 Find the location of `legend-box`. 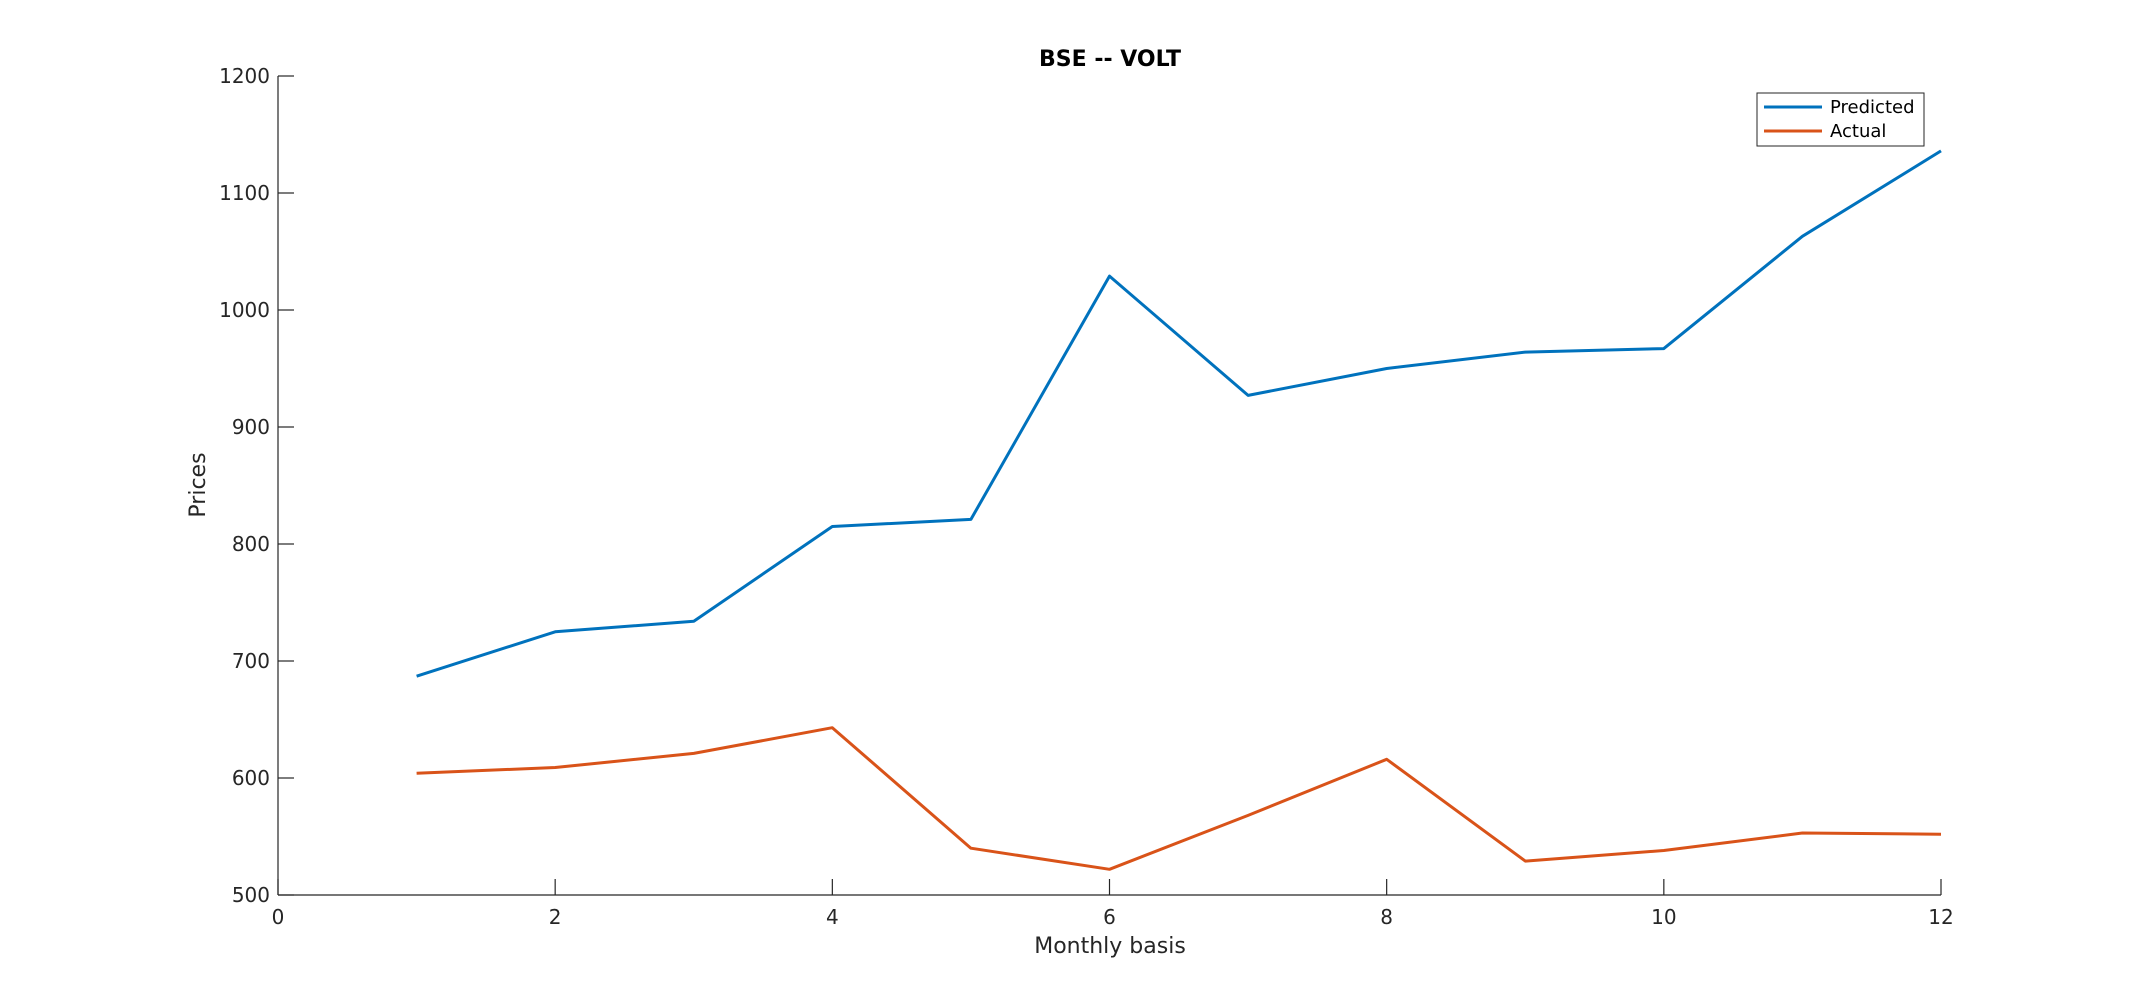

legend-box is located at coordinates (1840, 119).